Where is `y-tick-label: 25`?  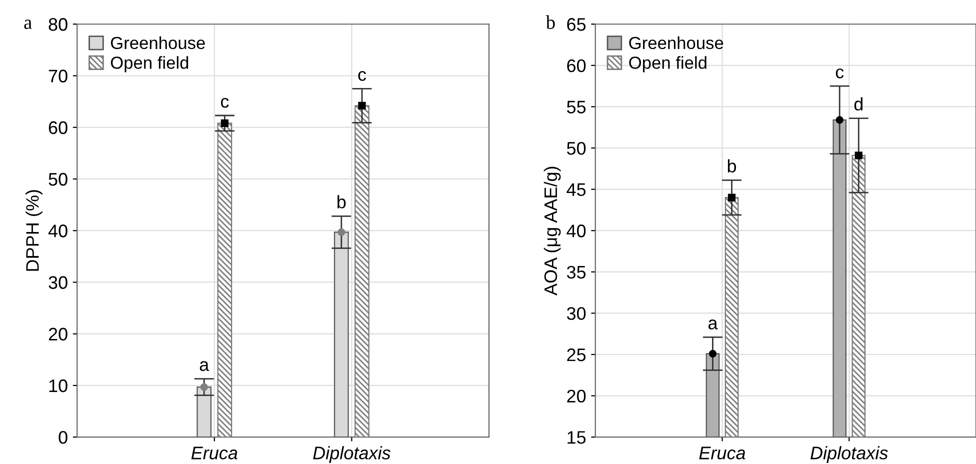
y-tick-label: 25 is located at coordinates (576, 355).